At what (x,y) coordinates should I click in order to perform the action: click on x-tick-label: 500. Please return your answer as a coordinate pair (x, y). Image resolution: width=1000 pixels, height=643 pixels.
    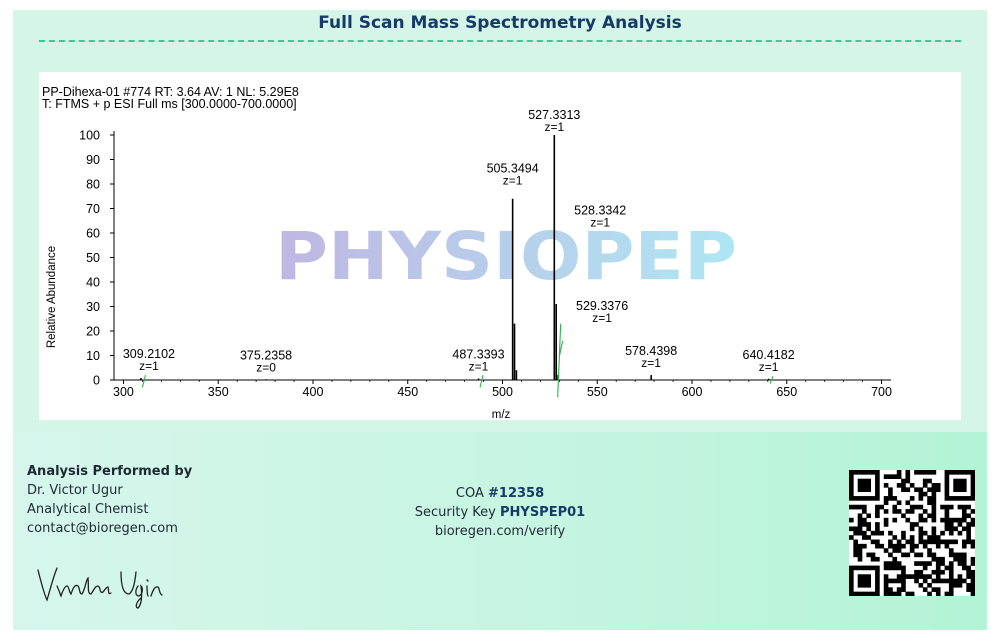
    Looking at the image, I should click on (502, 392).